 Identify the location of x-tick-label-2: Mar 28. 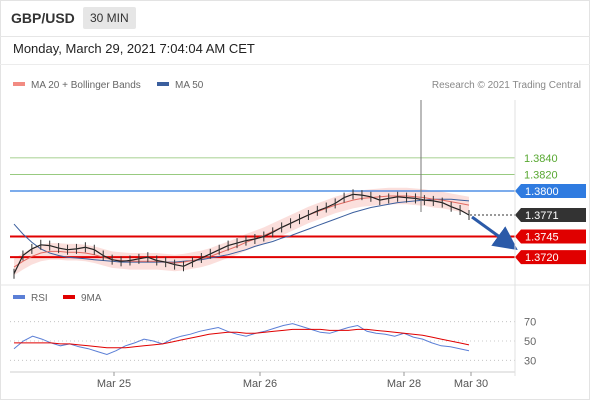
(404, 384).